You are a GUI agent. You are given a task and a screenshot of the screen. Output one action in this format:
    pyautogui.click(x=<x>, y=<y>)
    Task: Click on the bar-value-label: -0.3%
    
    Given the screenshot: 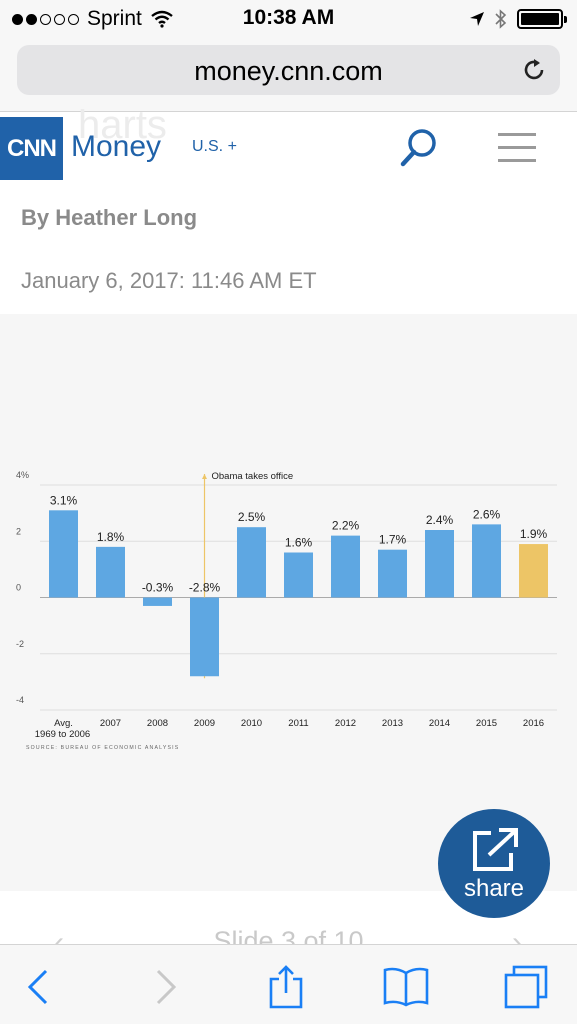 What is the action you would take?
    pyautogui.click(x=158, y=588)
    